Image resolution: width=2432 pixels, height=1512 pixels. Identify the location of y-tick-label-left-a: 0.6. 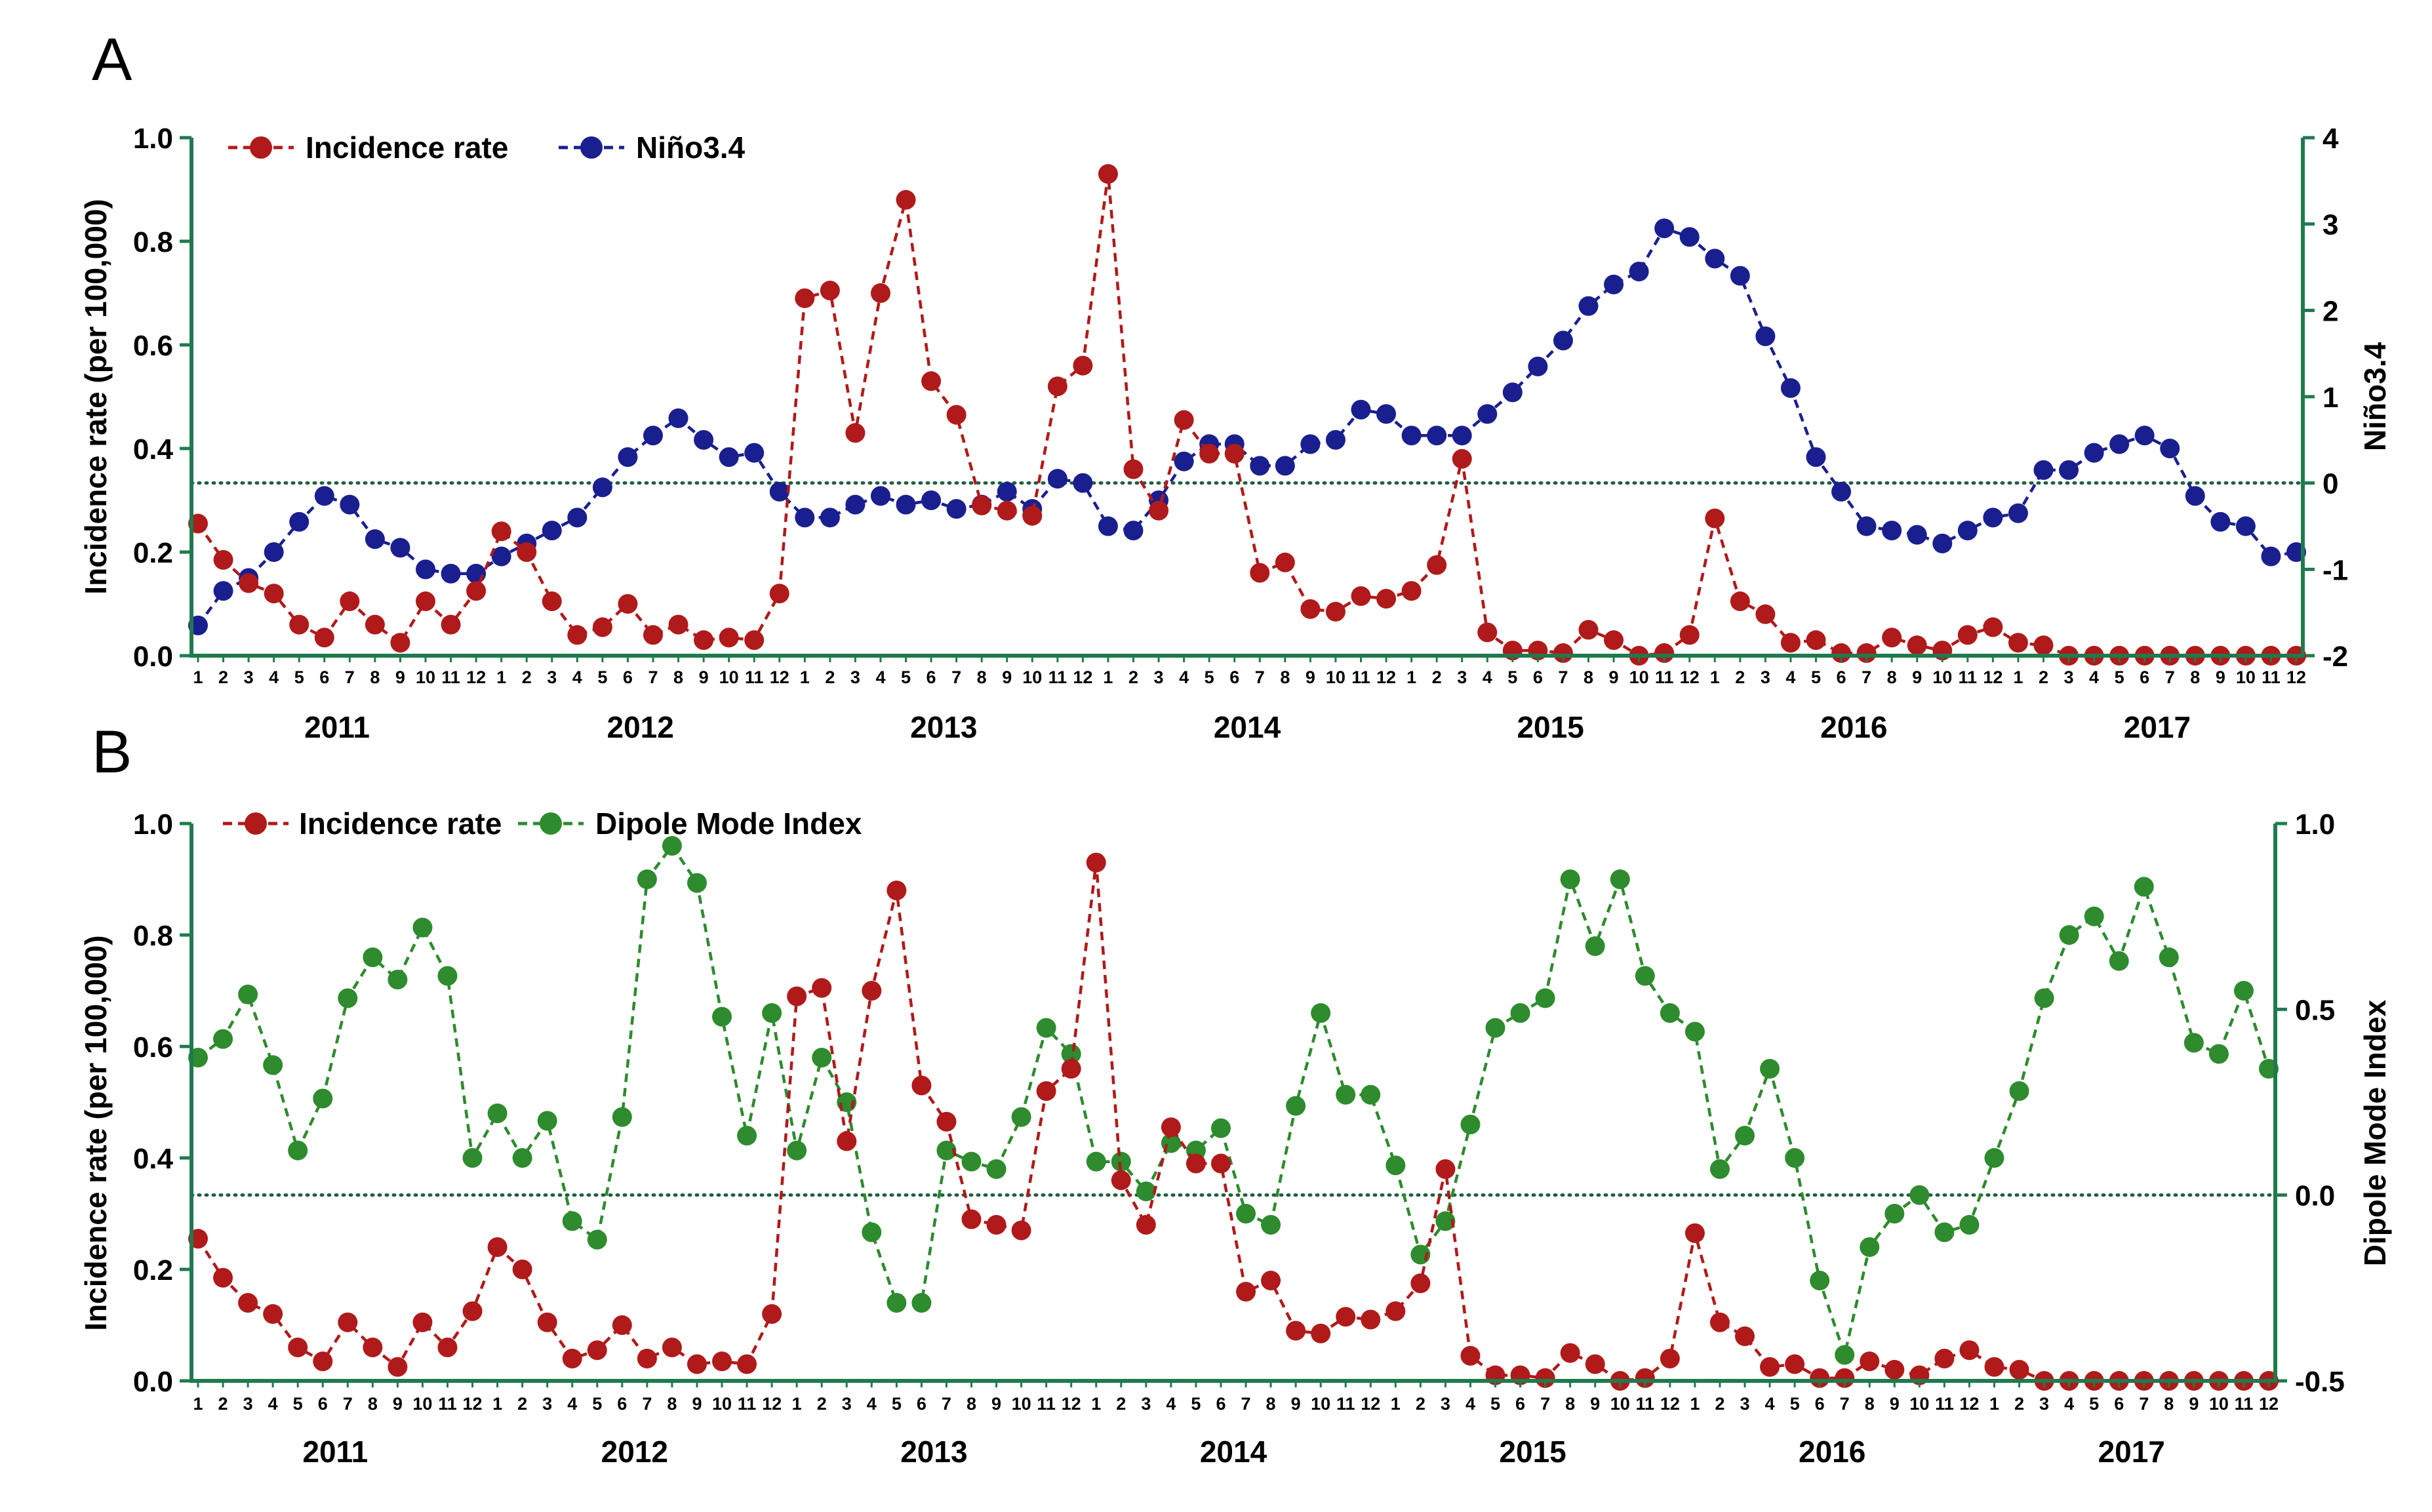
(153, 346).